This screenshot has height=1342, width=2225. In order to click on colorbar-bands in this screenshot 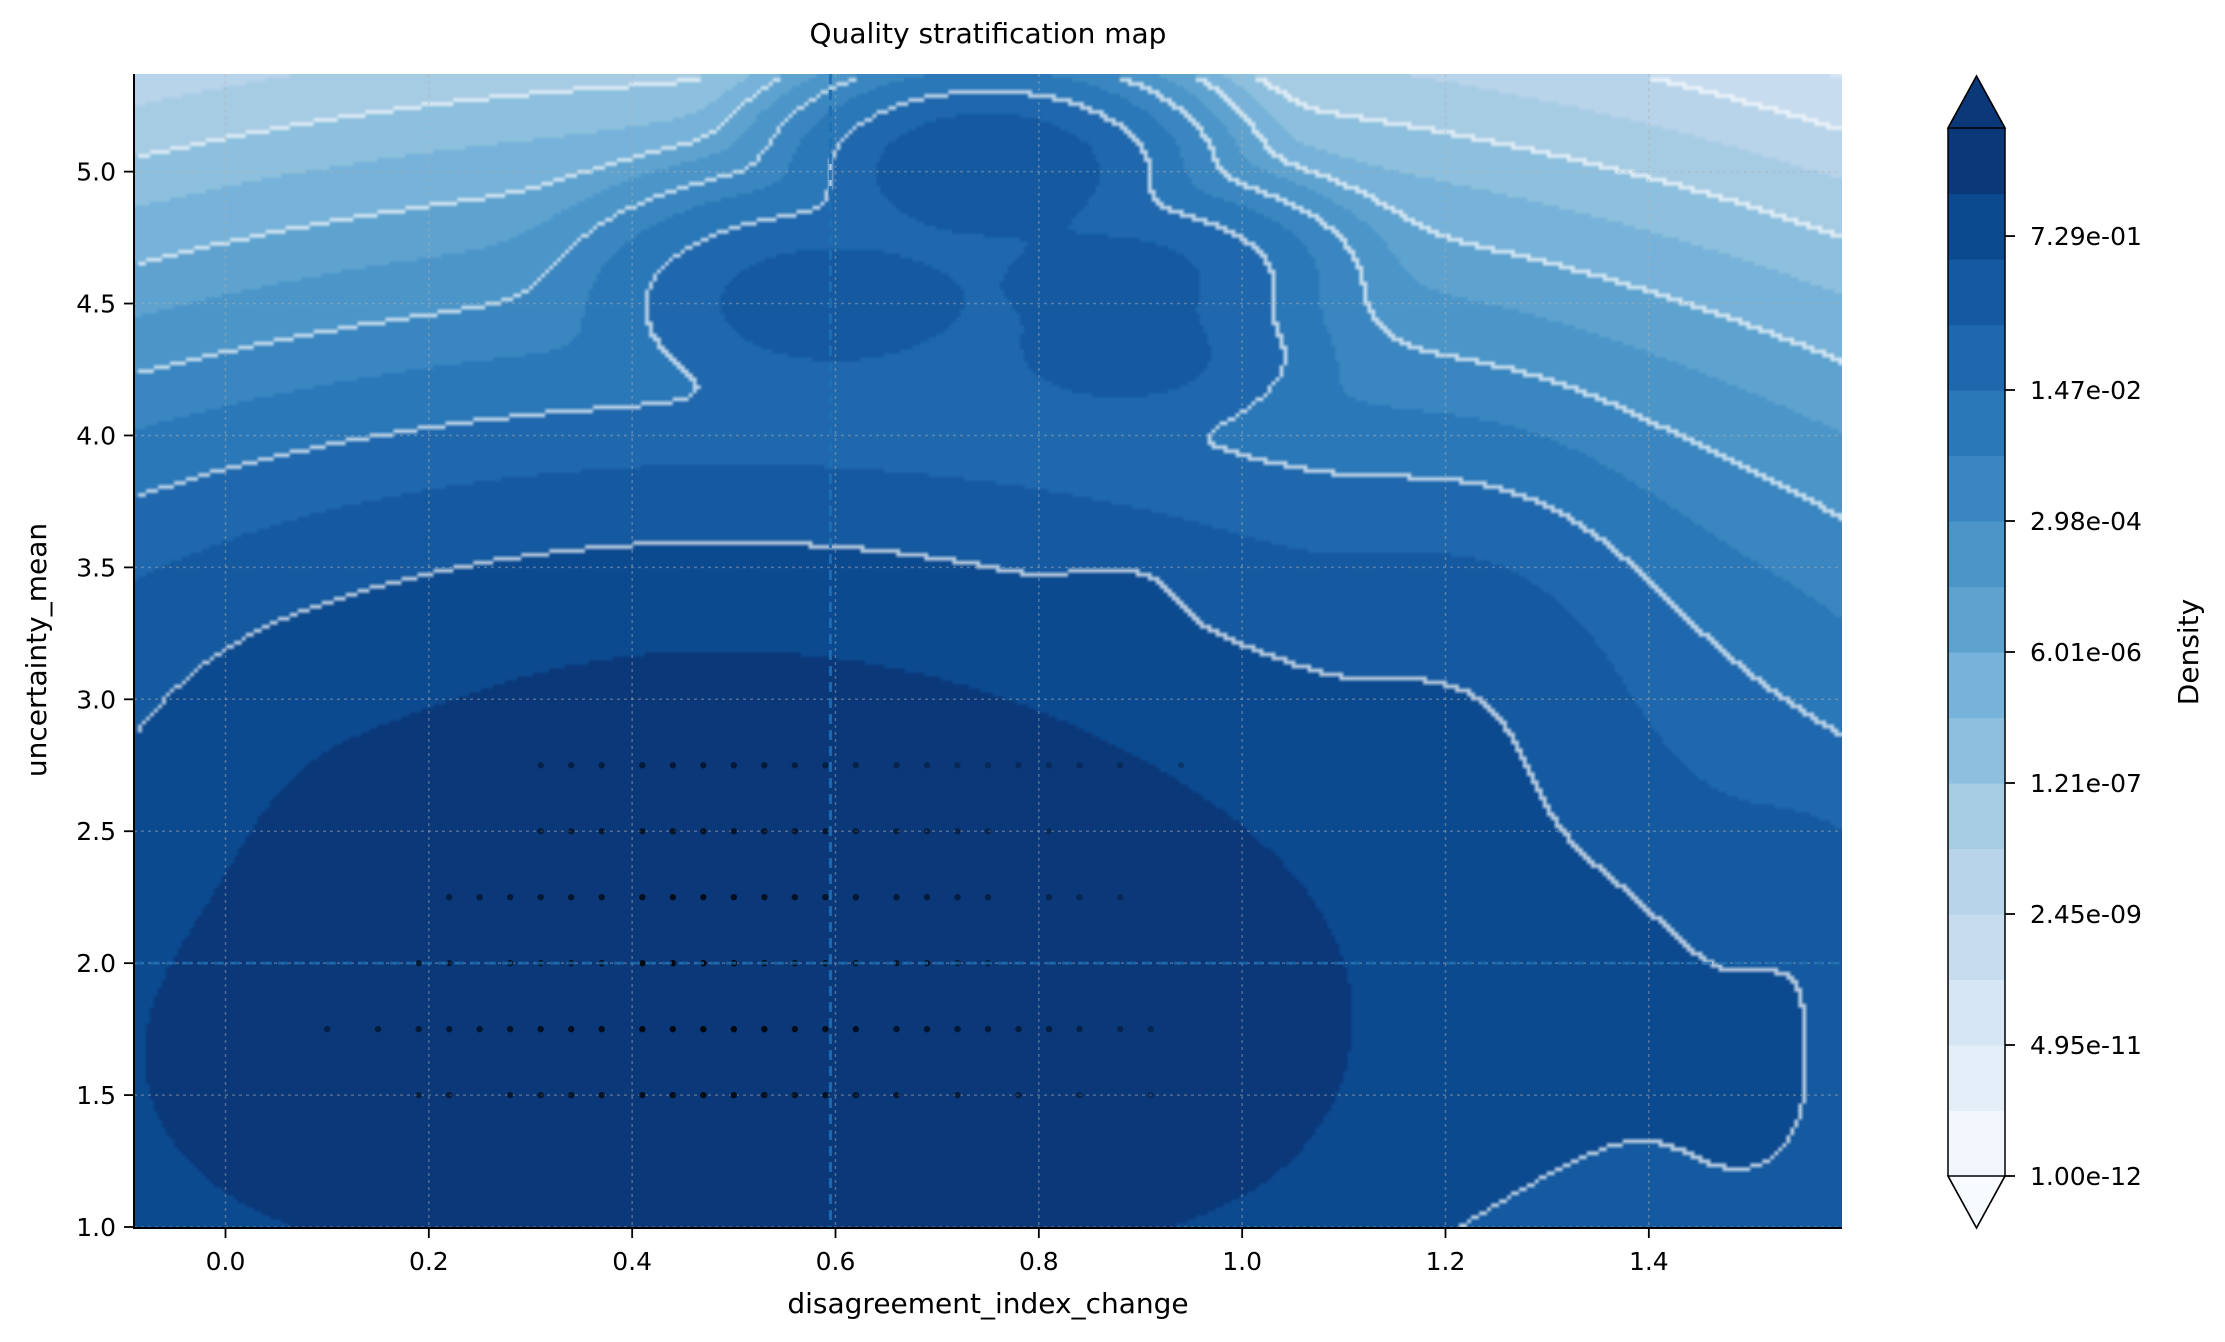, I will do `click(1976, 652)`.